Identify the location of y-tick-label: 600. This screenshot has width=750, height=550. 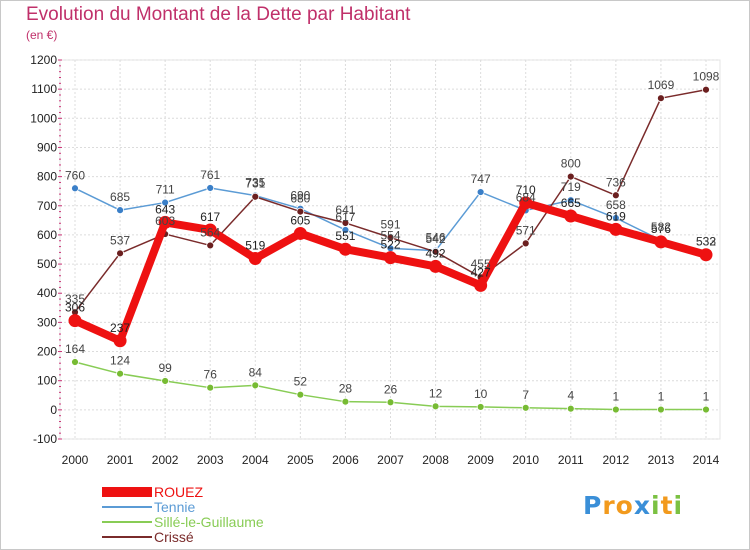
(47, 235).